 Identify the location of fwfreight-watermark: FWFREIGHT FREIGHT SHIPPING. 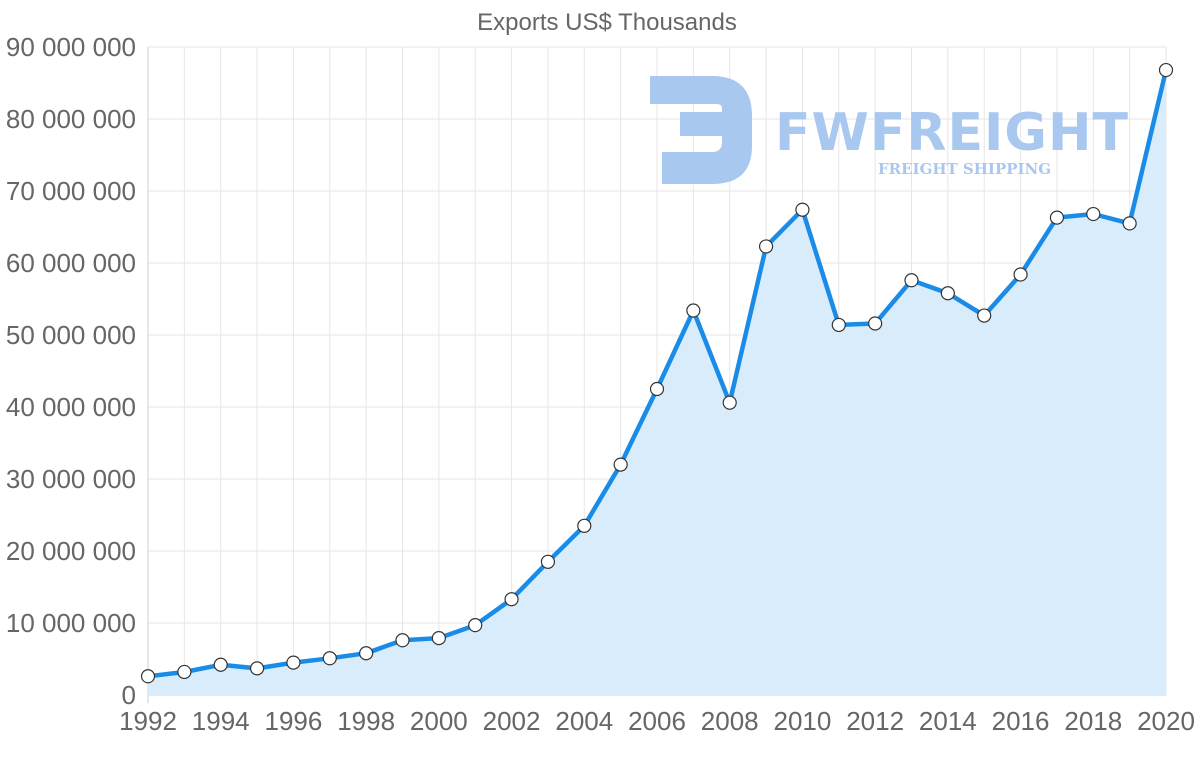
(889, 130).